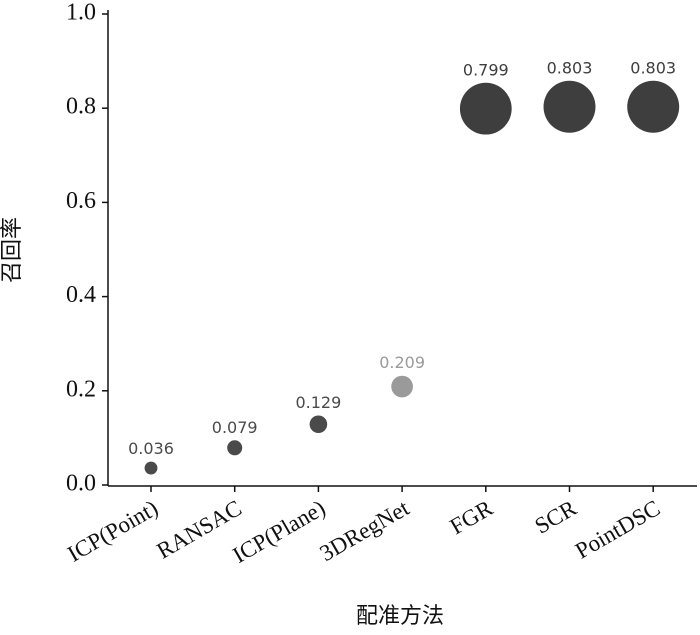  Describe the element at coordinates (402, 362) in the screenshot. I see `value-label: 0.209` at that location.